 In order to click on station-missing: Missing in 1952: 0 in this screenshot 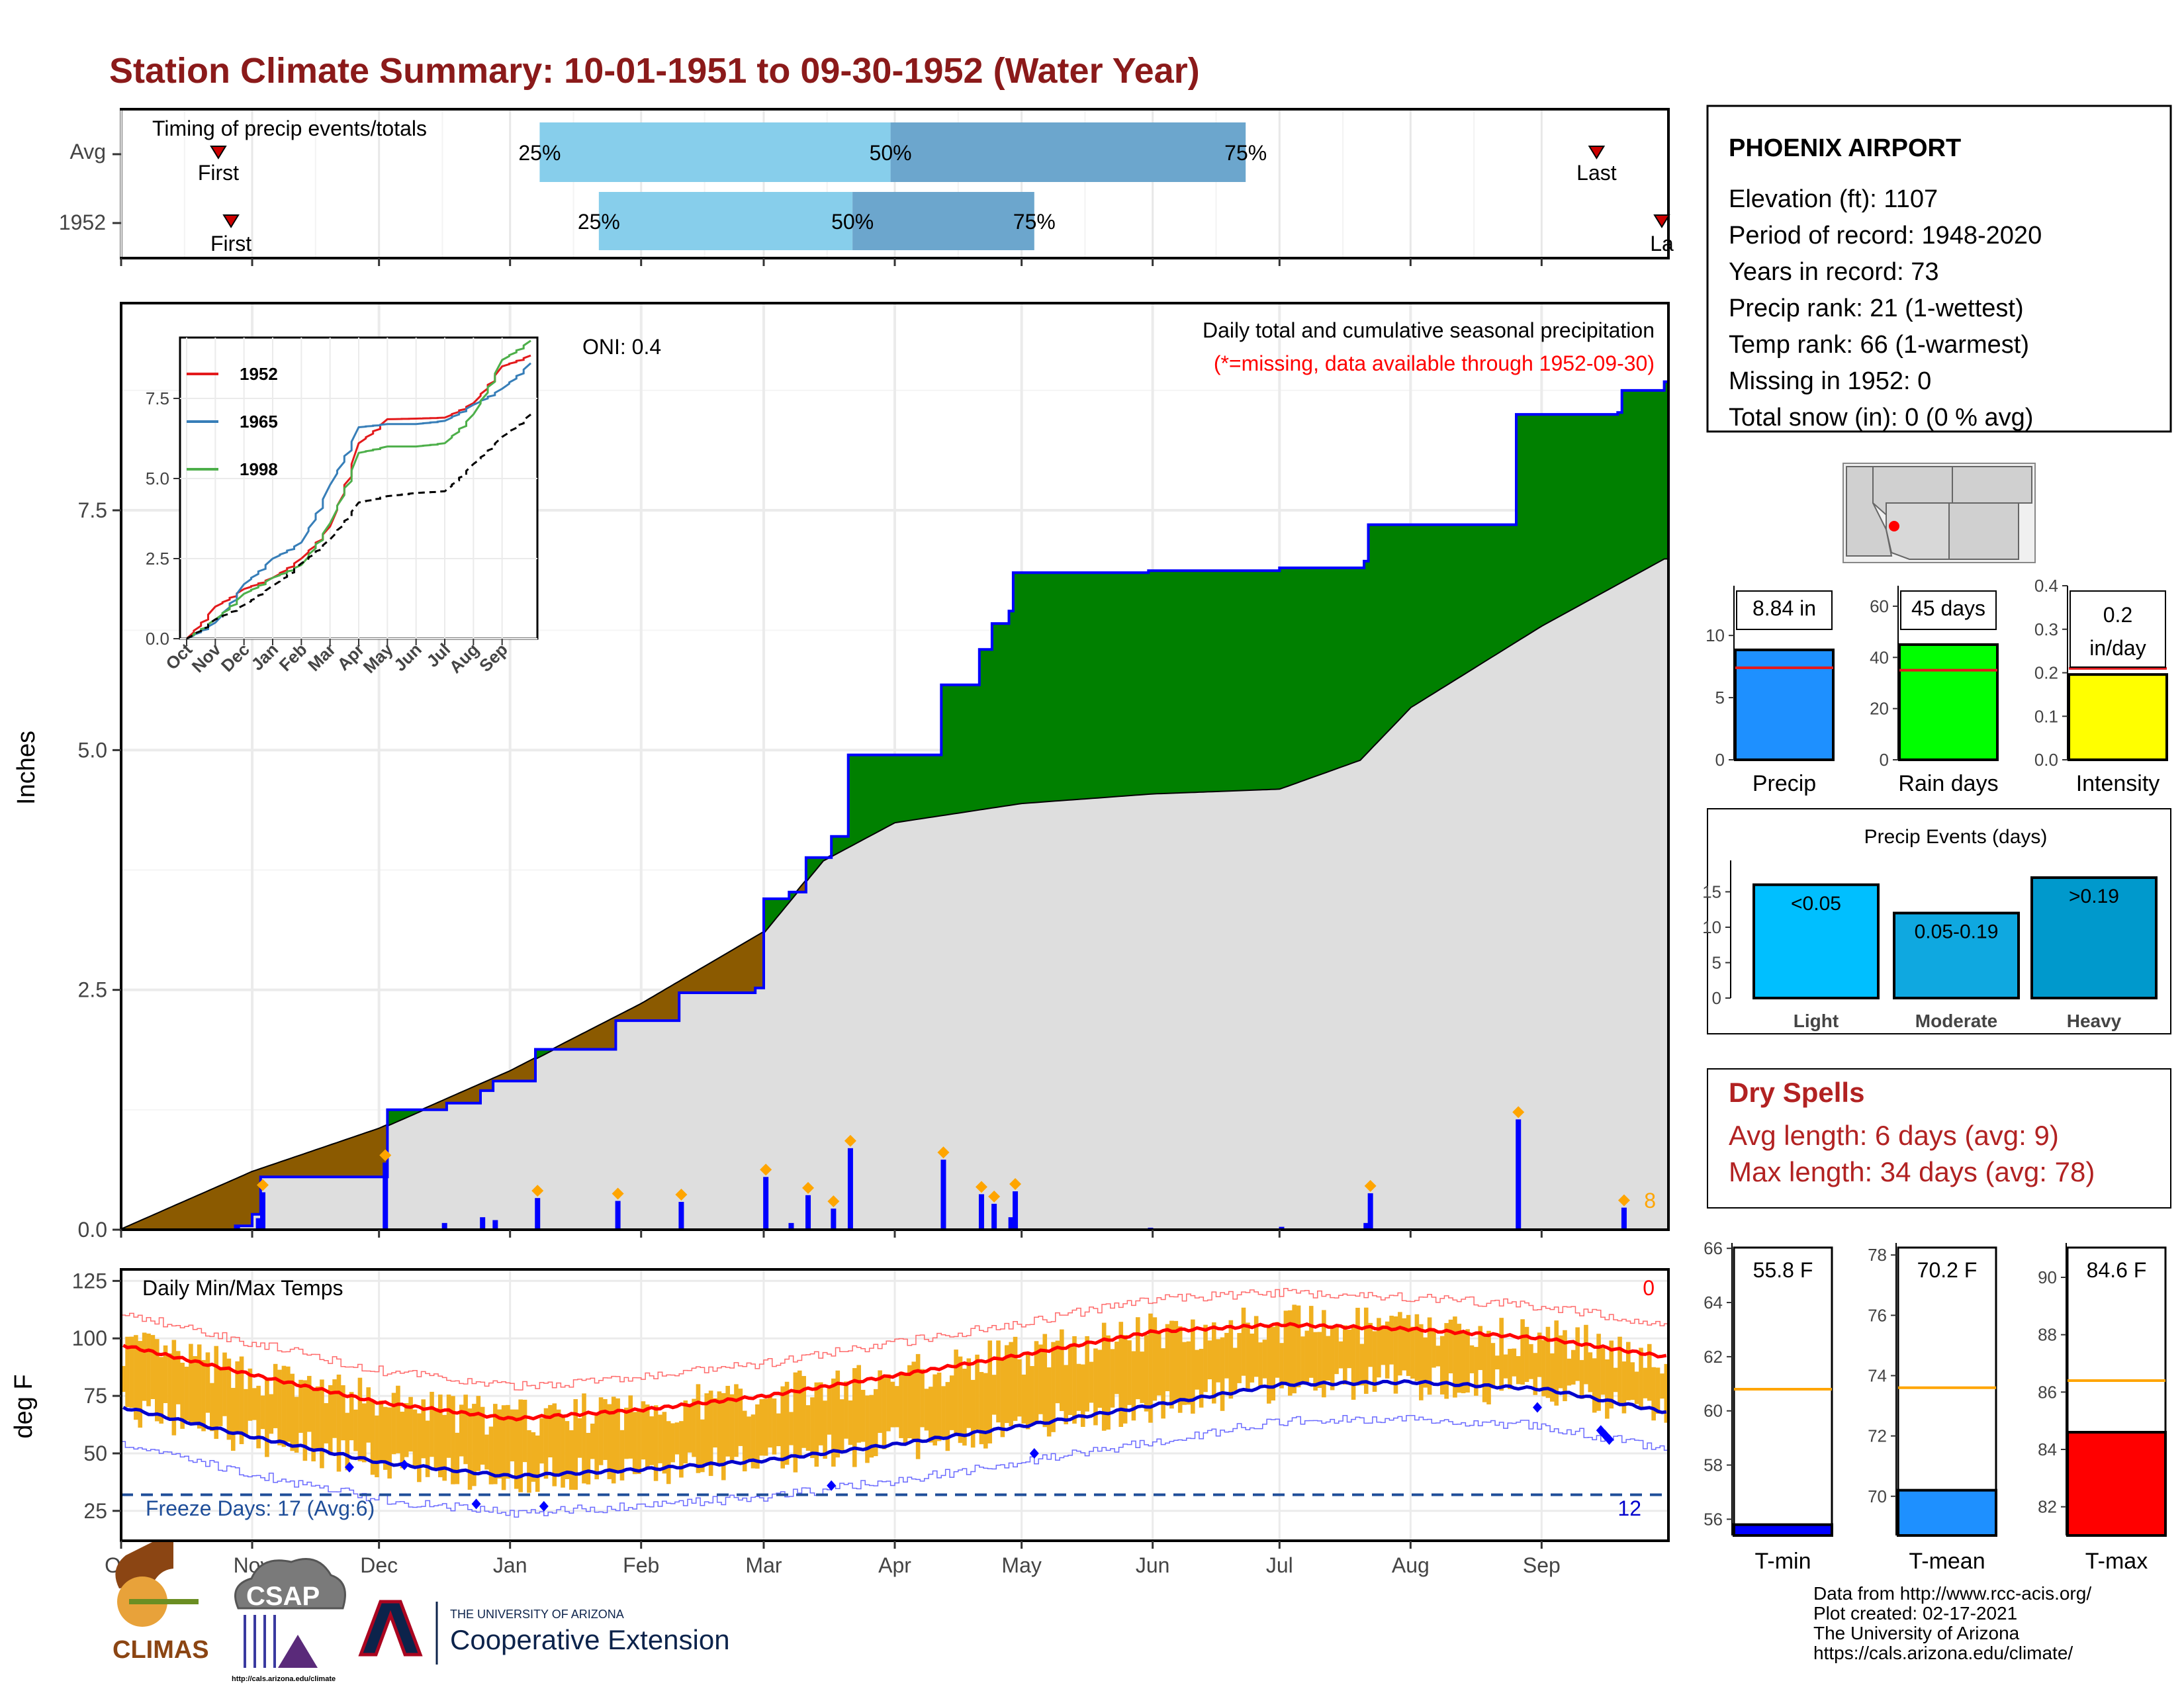, I will do `click(1830, 381)`.